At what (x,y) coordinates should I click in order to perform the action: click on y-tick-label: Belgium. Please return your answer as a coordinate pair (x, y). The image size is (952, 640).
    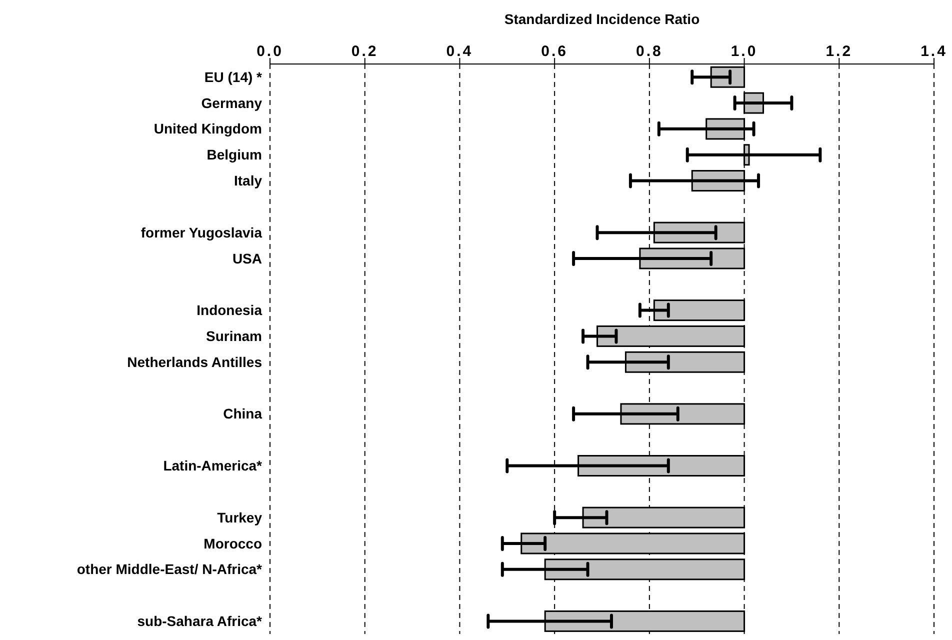
    Looking at the image, I should click on (234, 154).